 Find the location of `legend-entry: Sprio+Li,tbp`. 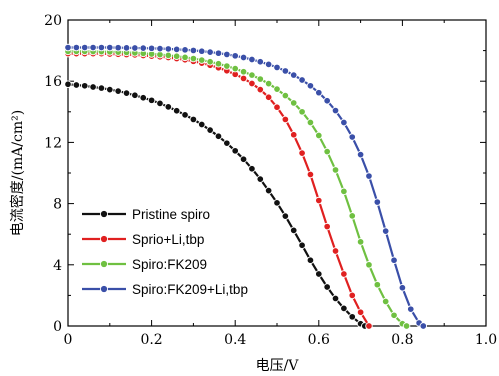

legend-entry: Sprio+Li,tbp is located at coordinates (143, 239).